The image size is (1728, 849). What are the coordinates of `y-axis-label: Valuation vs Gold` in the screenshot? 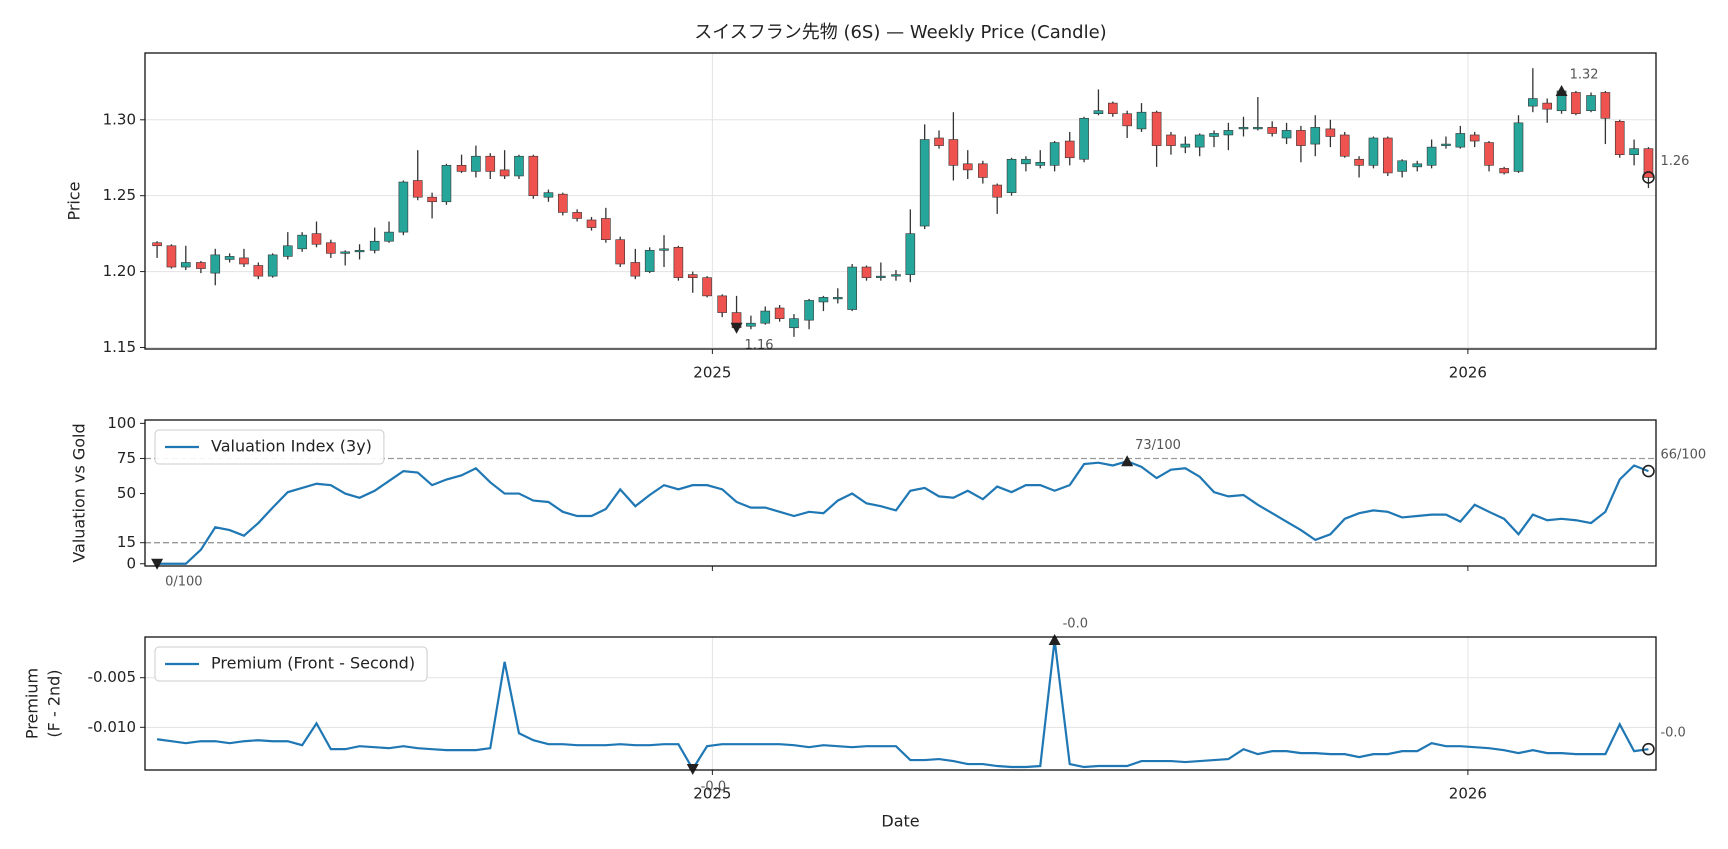 It's located at (79, 492).